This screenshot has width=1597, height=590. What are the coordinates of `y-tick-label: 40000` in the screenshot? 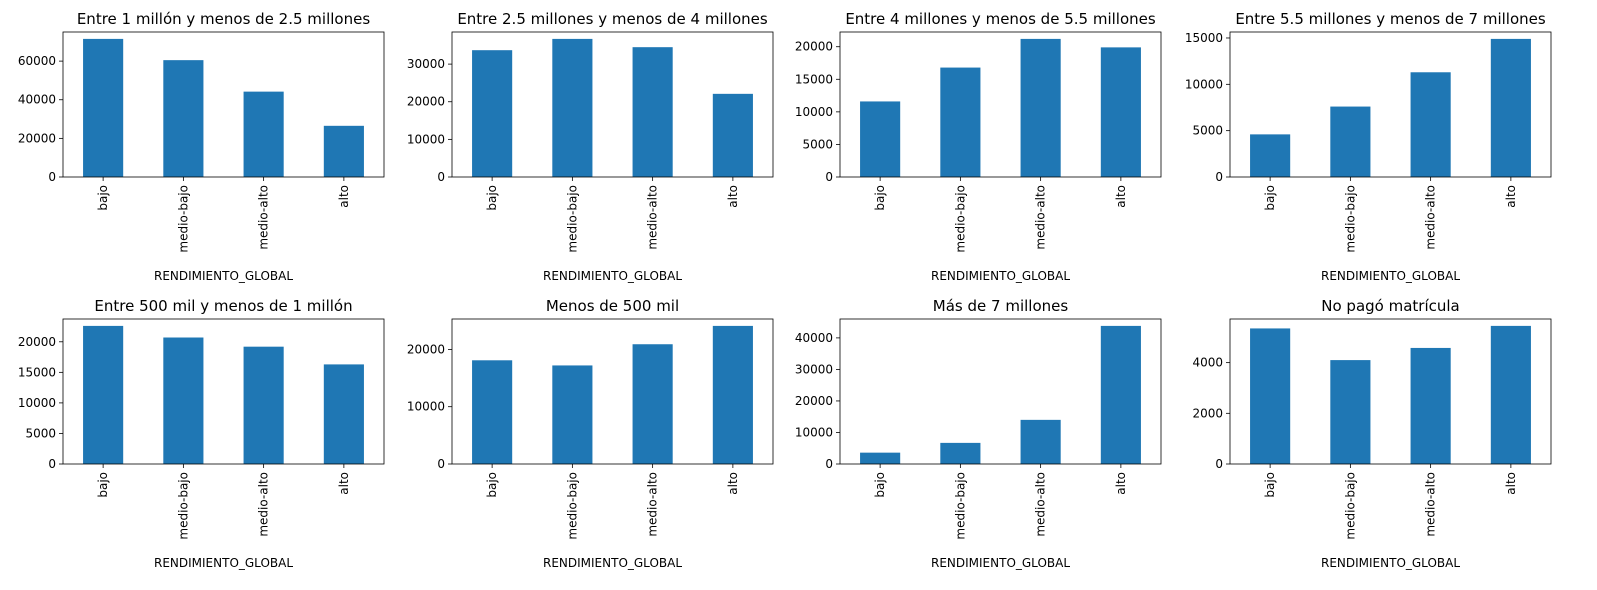 It's located at (814, 338).